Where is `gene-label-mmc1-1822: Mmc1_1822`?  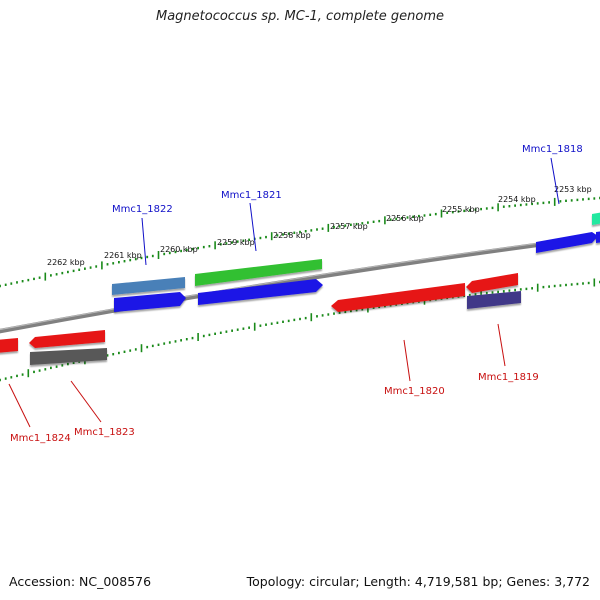
gene-label-mmc1-1822: Mmc1_1822 is located at coordinates (142, 209).